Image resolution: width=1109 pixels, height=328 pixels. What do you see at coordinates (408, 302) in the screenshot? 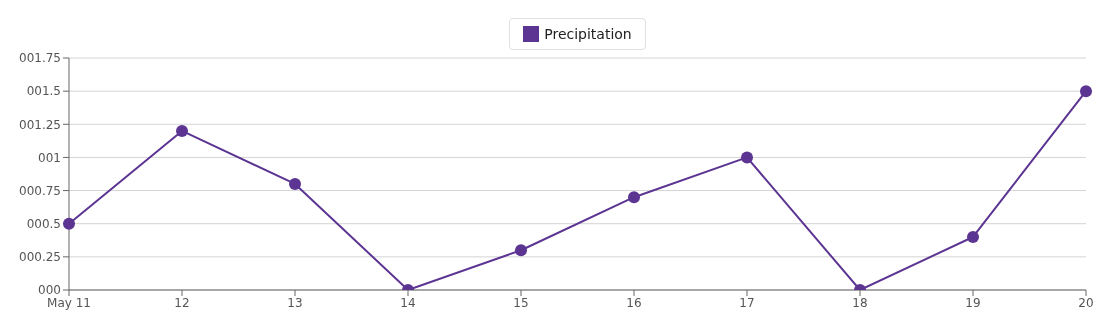
I see `x-tick-label: 14` at bounding box center [408, 302].